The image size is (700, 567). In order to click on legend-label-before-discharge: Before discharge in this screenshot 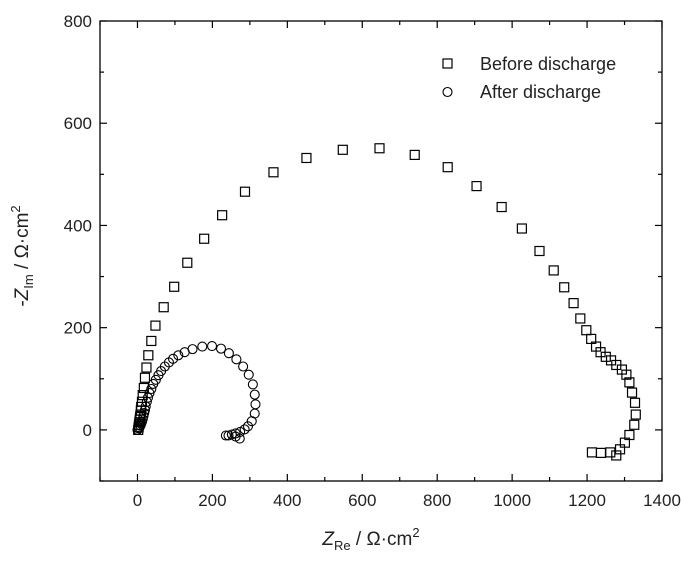, I will do `click(548, 64)`.